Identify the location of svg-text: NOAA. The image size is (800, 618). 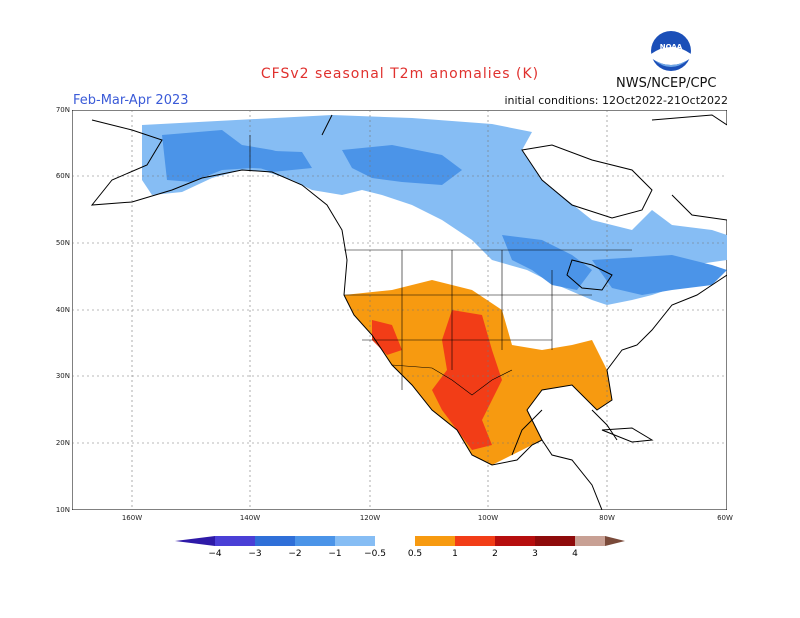
(671, 47).